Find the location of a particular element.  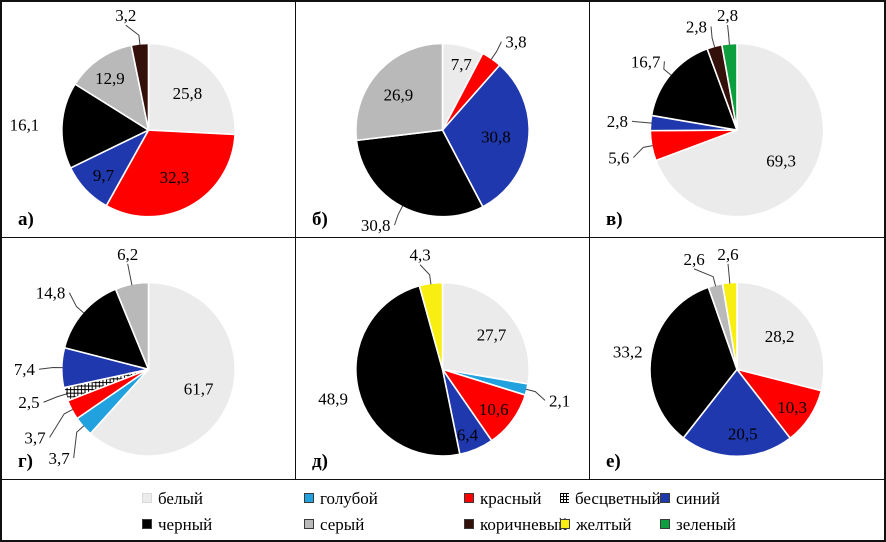

data-label-blue: 6,4 is located at coordinates (468, 435).